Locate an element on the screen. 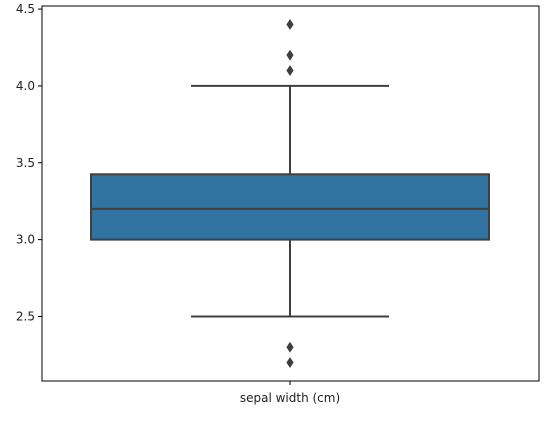 This screenshot has width=547, height=421. y-tick-label: 3.0 is located at coordinates (25, 240).